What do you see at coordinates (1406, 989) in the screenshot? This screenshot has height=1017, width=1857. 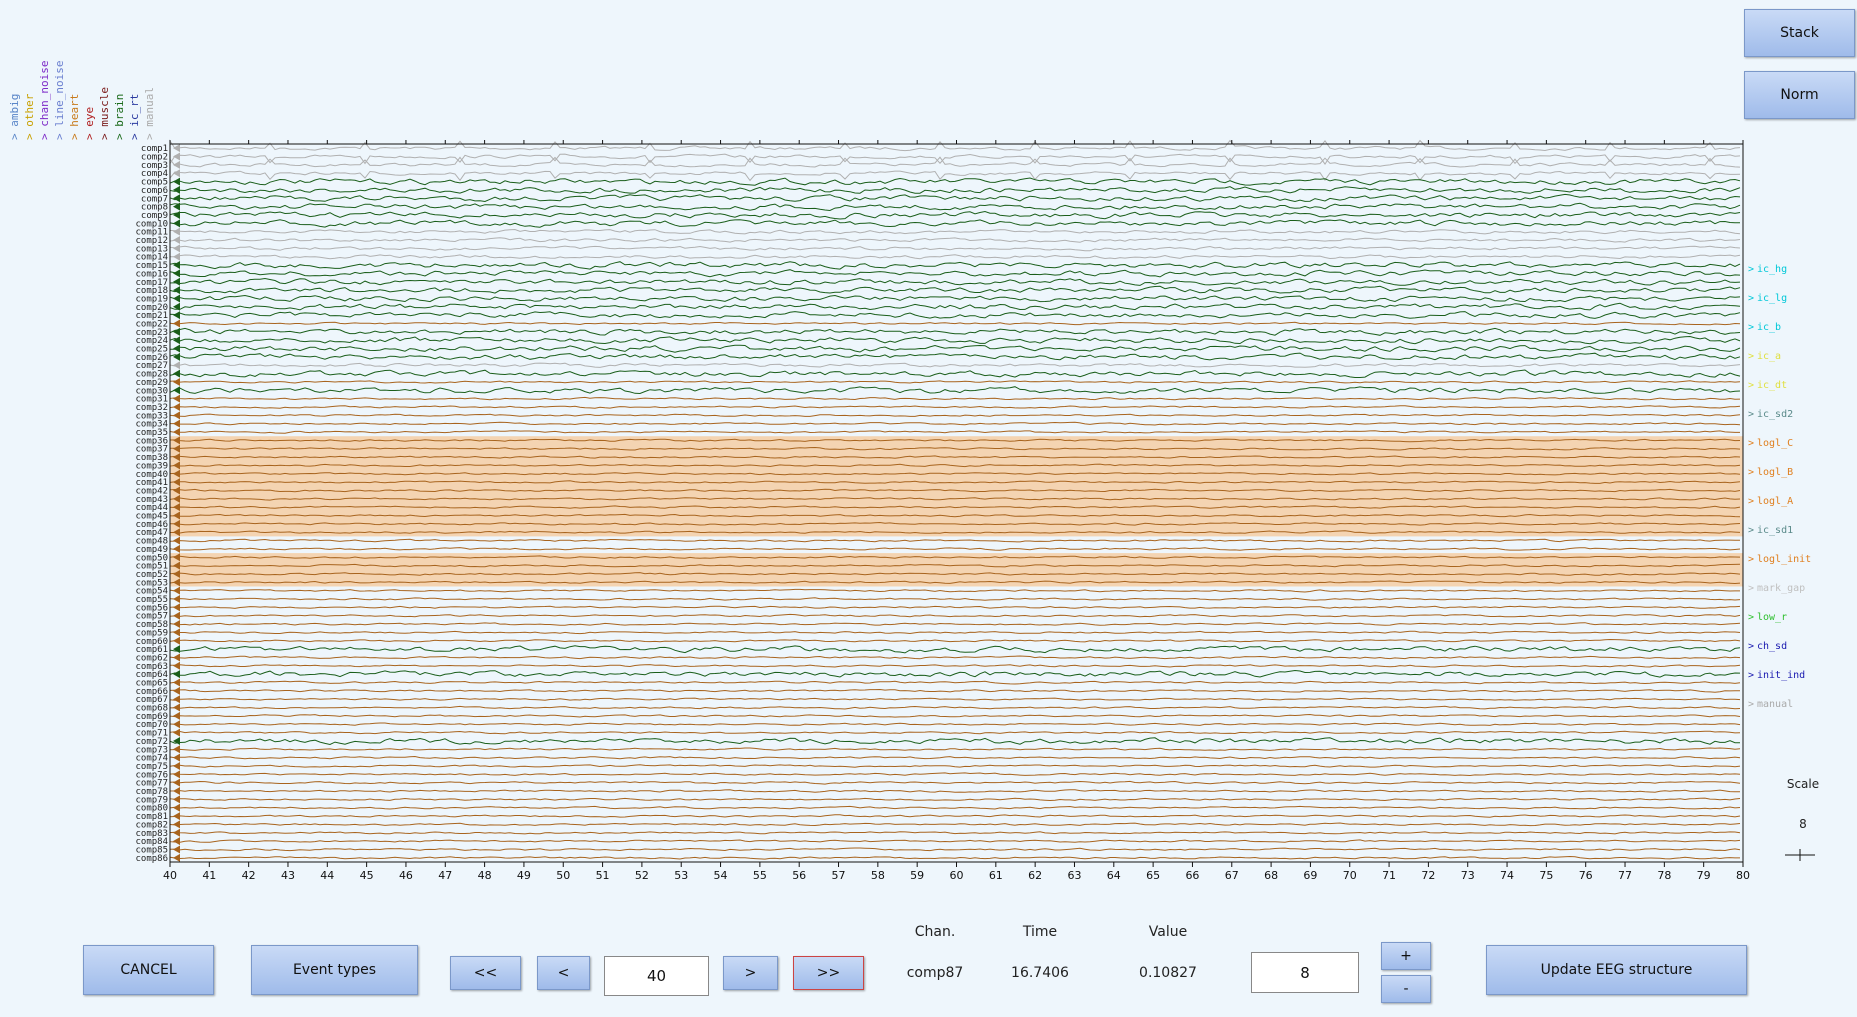 I see `scale-minus-button: -` at bounding box center [1406, 989].